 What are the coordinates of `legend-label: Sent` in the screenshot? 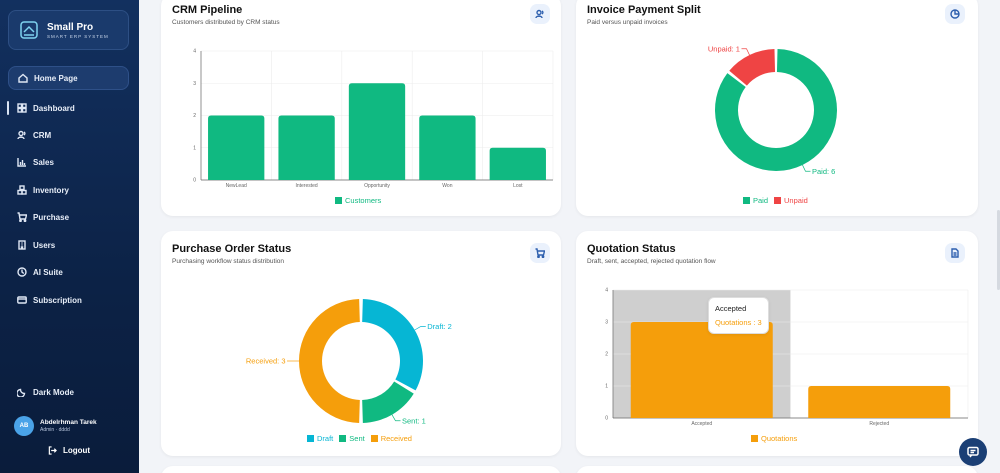 It's located at (357, 438).